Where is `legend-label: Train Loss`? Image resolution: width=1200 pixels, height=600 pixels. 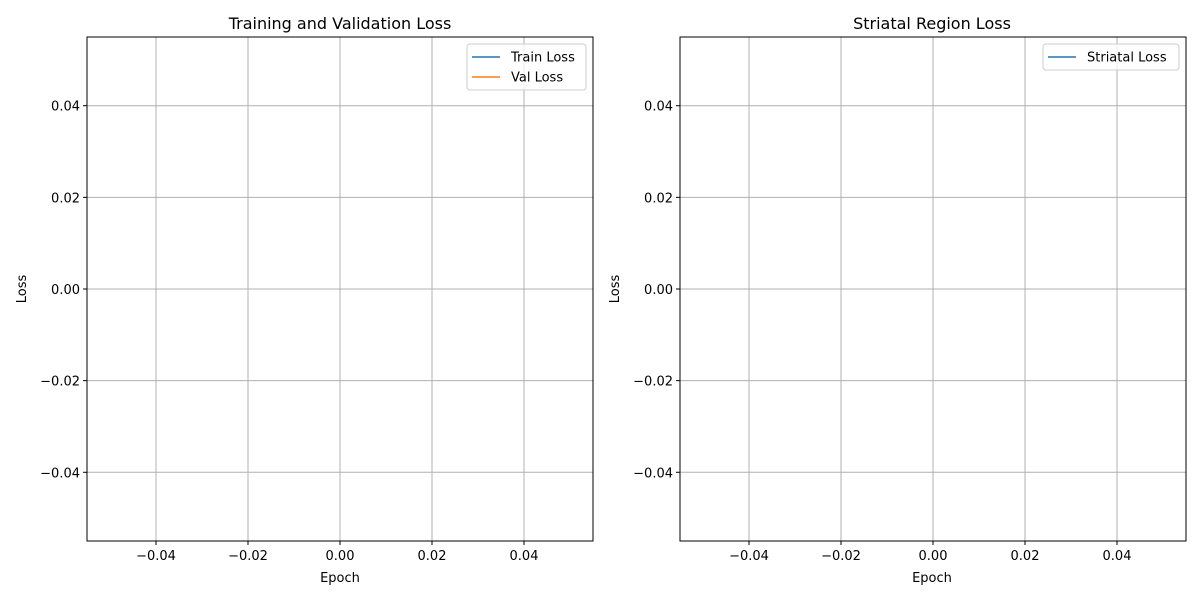 legend-label: Train Loss is located at coordinates (542, 58).